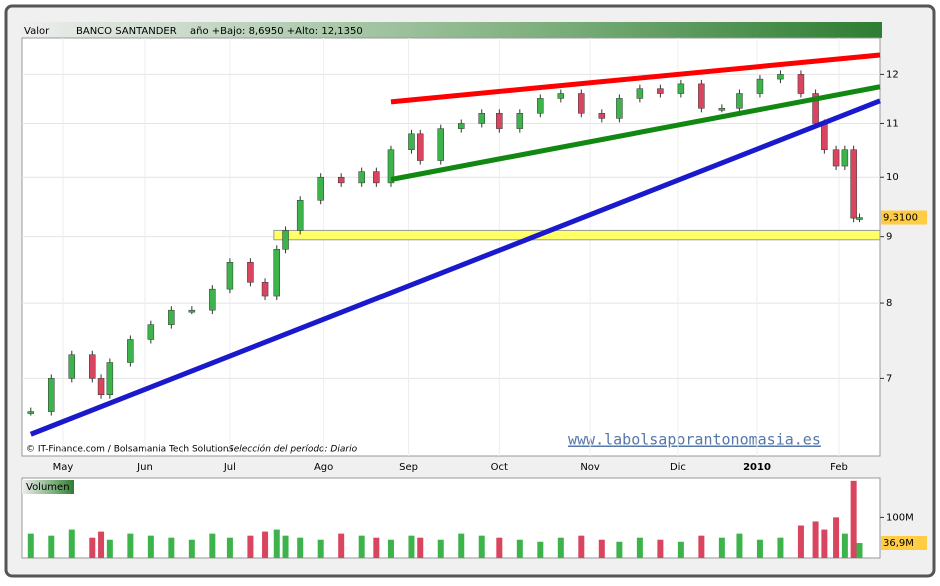 This screenshot has width=940, height=586. Describe the element at coordinates (892, 177) in the screenshot. I see `y-tick-label: 10` at that location.